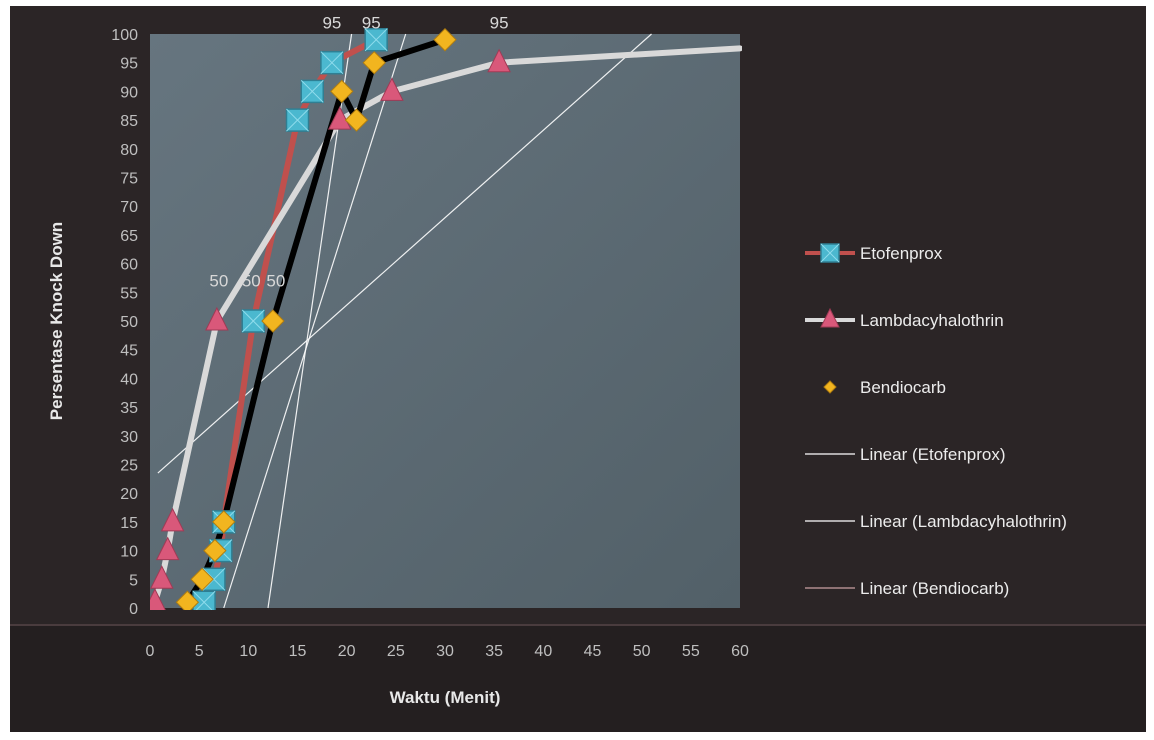 The width and height of the screenshot is (1154, 740). I want to click on x-tick-label: 15, so click(298, 651).